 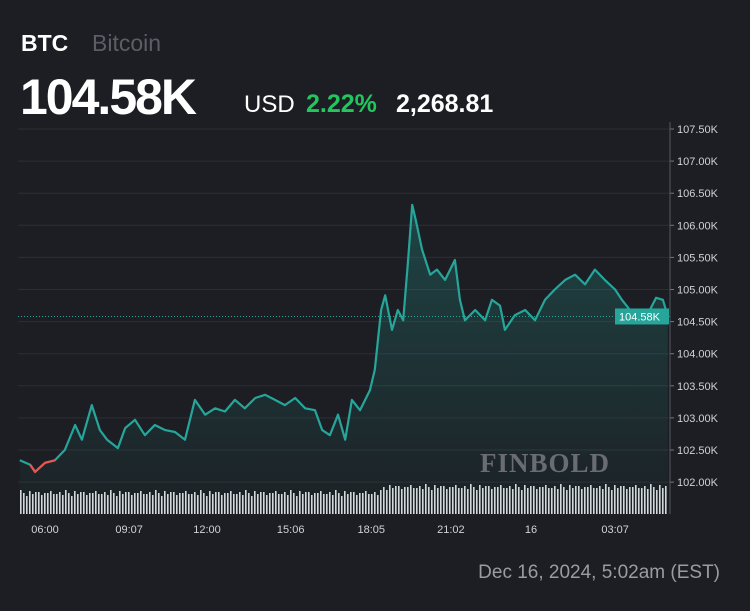 What do you see at coordinates (531, 530) in the screenshot?
I see `x-tick-label: 16` at bounding box center [531, 530].